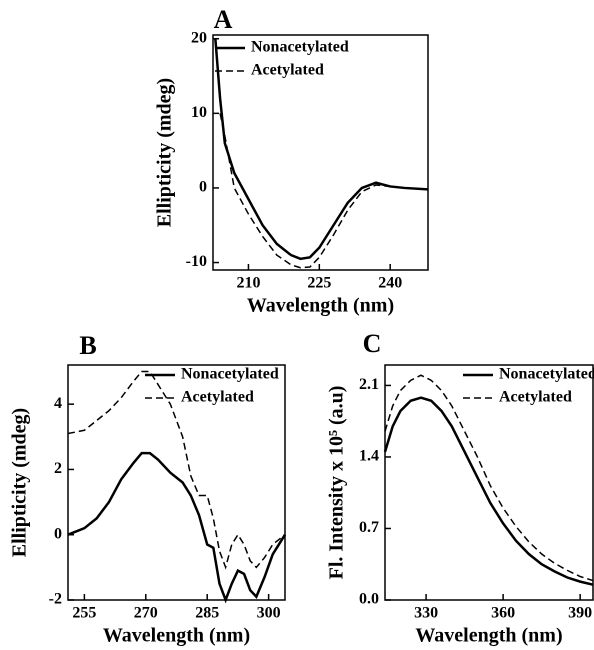  What do you see at coordinates (199, 112) in the screenshot?
I see `y-tick-label: 10` at bounding box center [199, 112].